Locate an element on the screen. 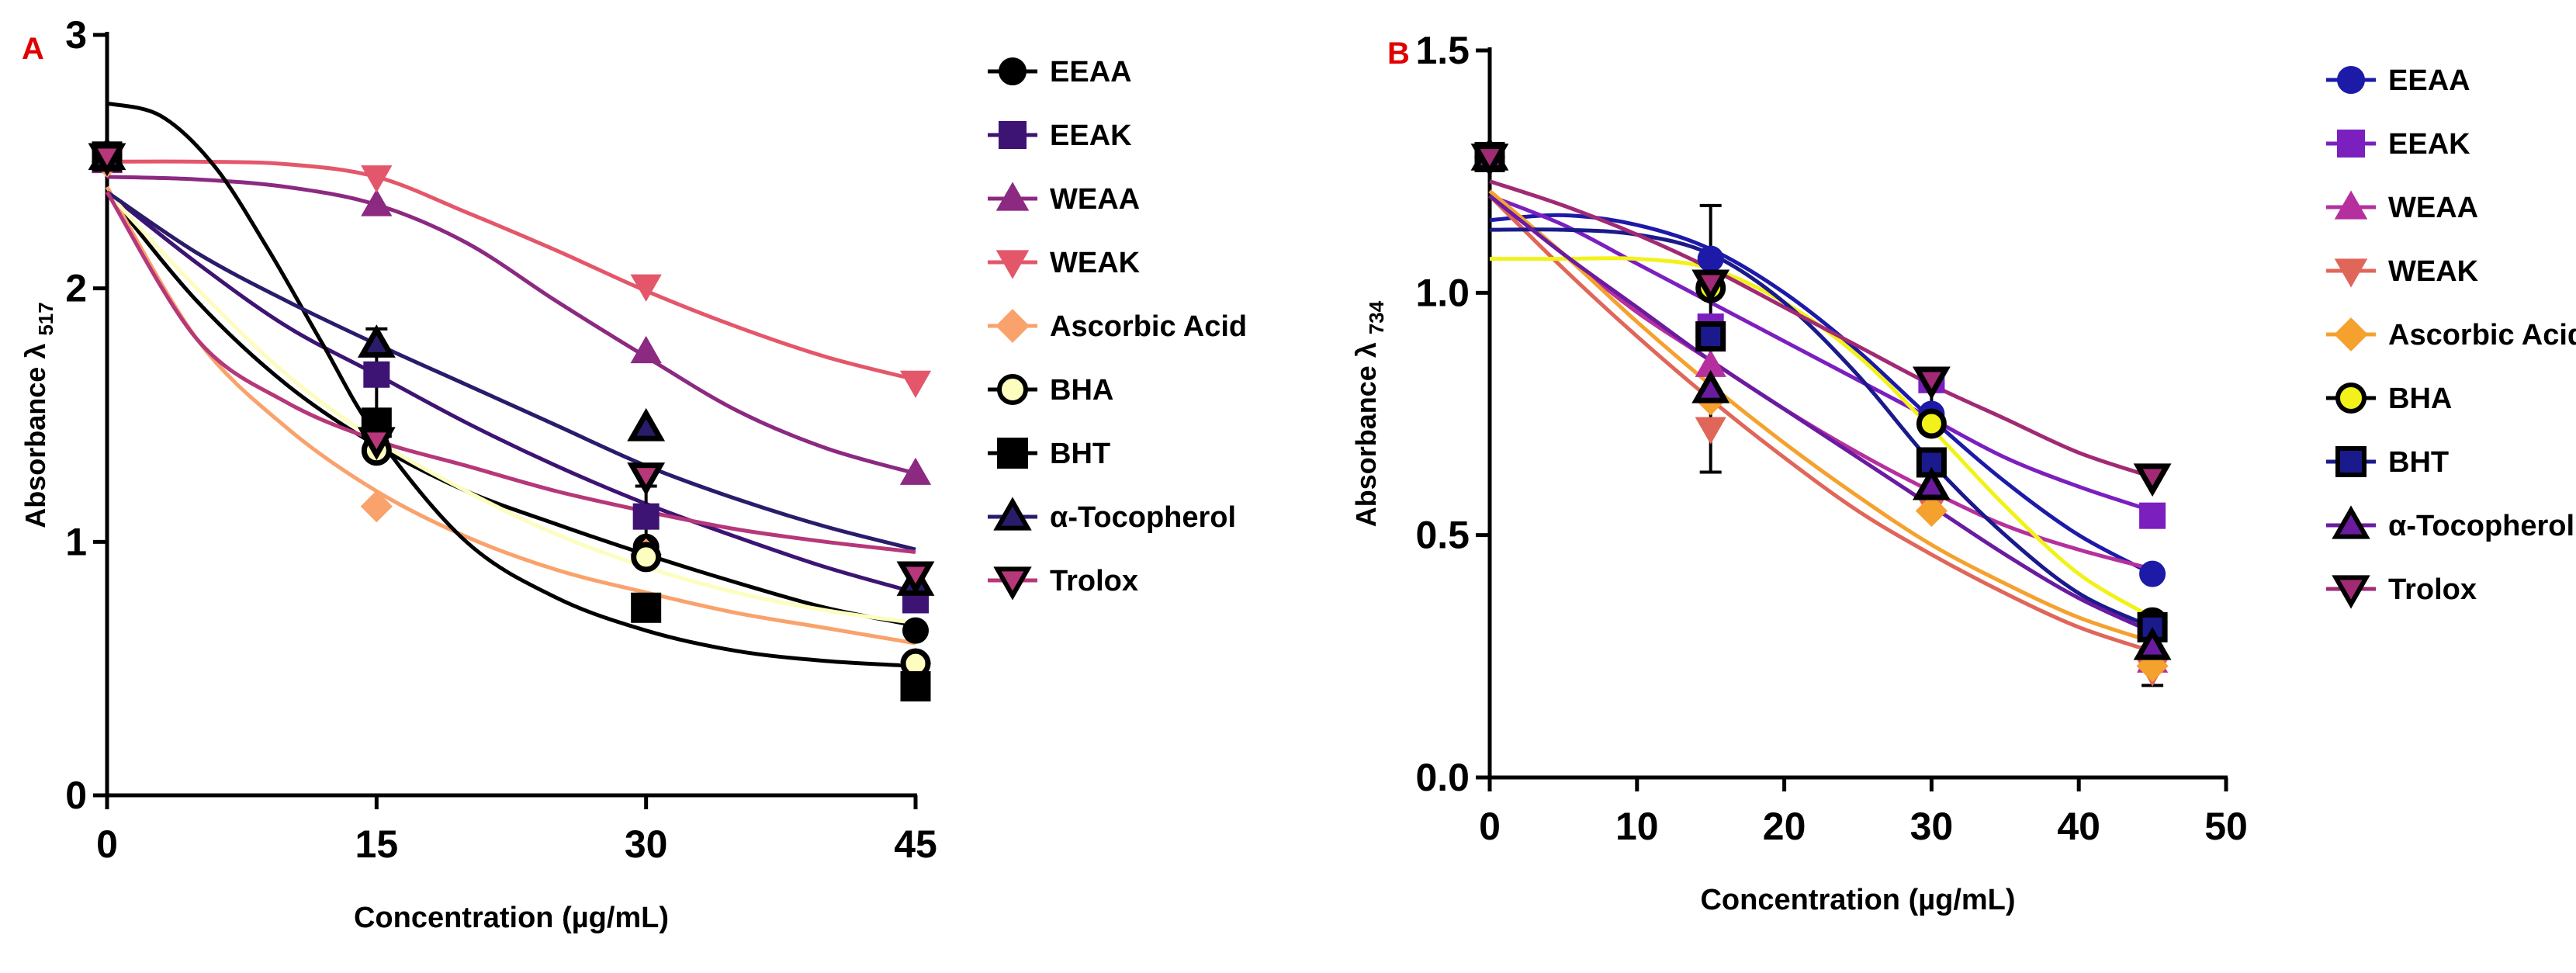  y-tick-label: 1 is located at coordinates (76, 541).